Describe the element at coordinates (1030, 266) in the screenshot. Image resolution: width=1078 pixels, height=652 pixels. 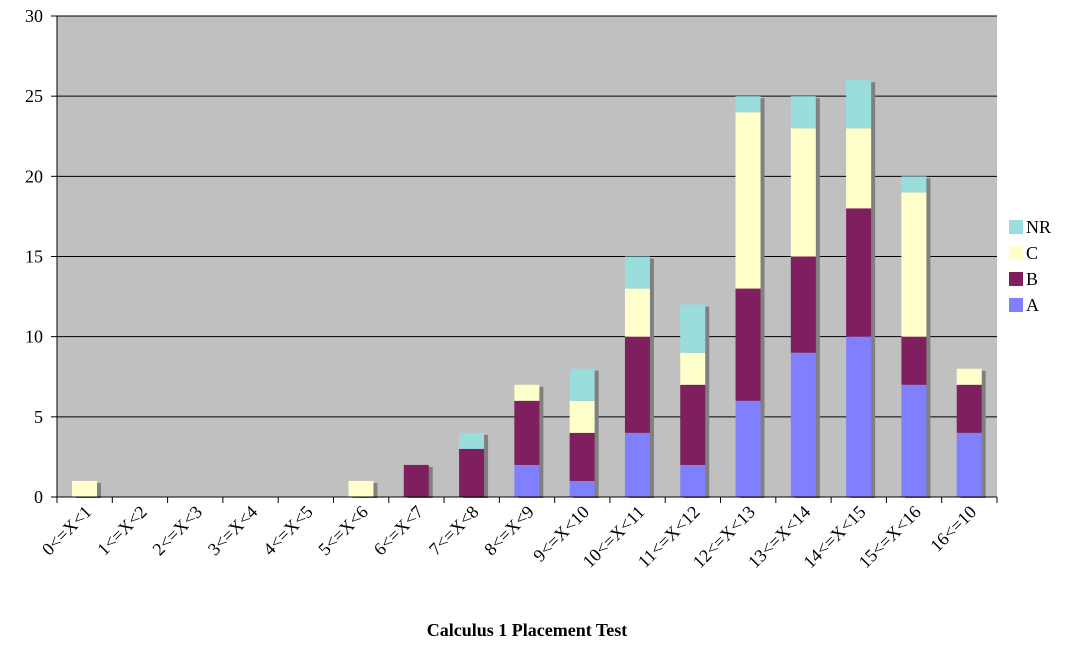
I see `legend: NR CBA` at that location.